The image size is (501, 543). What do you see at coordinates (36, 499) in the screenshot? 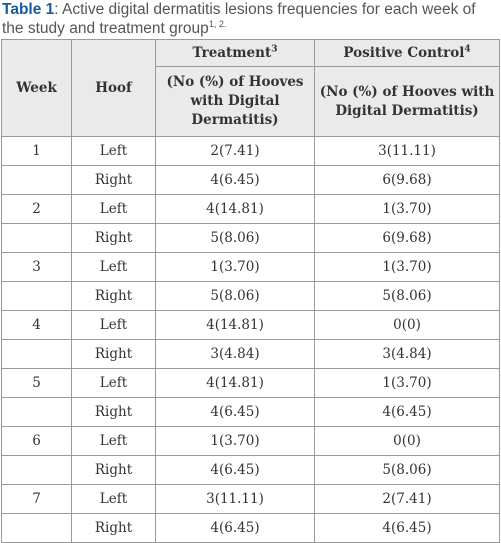
I see `week-cell: 7` at bounding box center [36, 499].